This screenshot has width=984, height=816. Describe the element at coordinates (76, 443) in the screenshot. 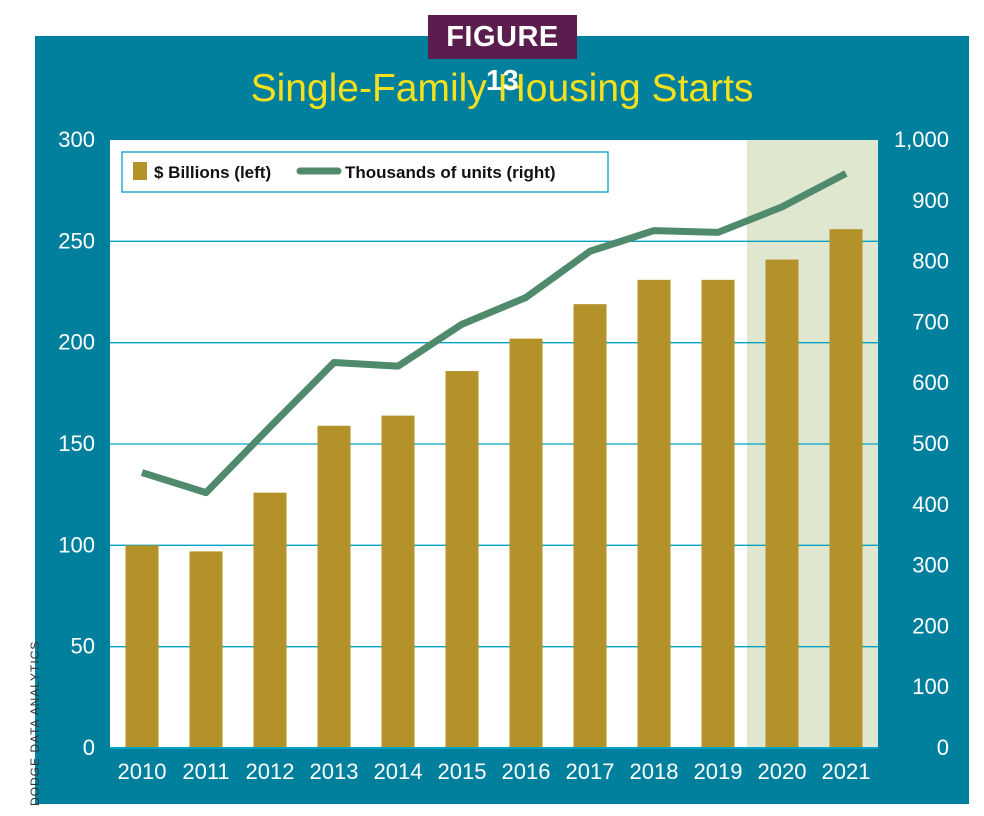

I see `y-tick-label-left: 150` at that location.